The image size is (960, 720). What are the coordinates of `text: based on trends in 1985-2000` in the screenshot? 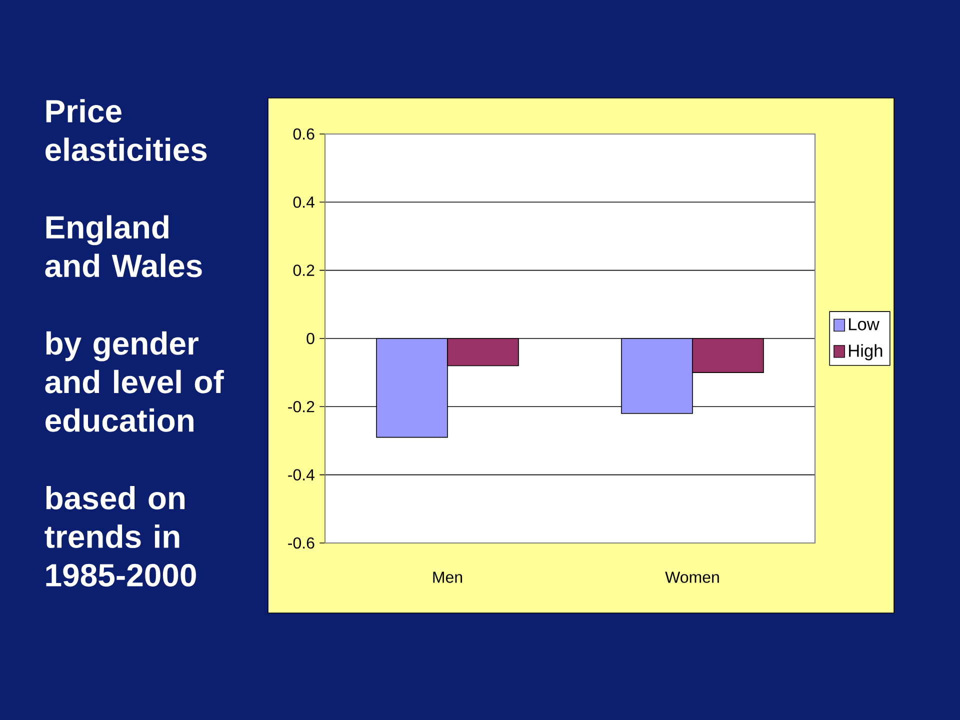 It's located at (120, 536).